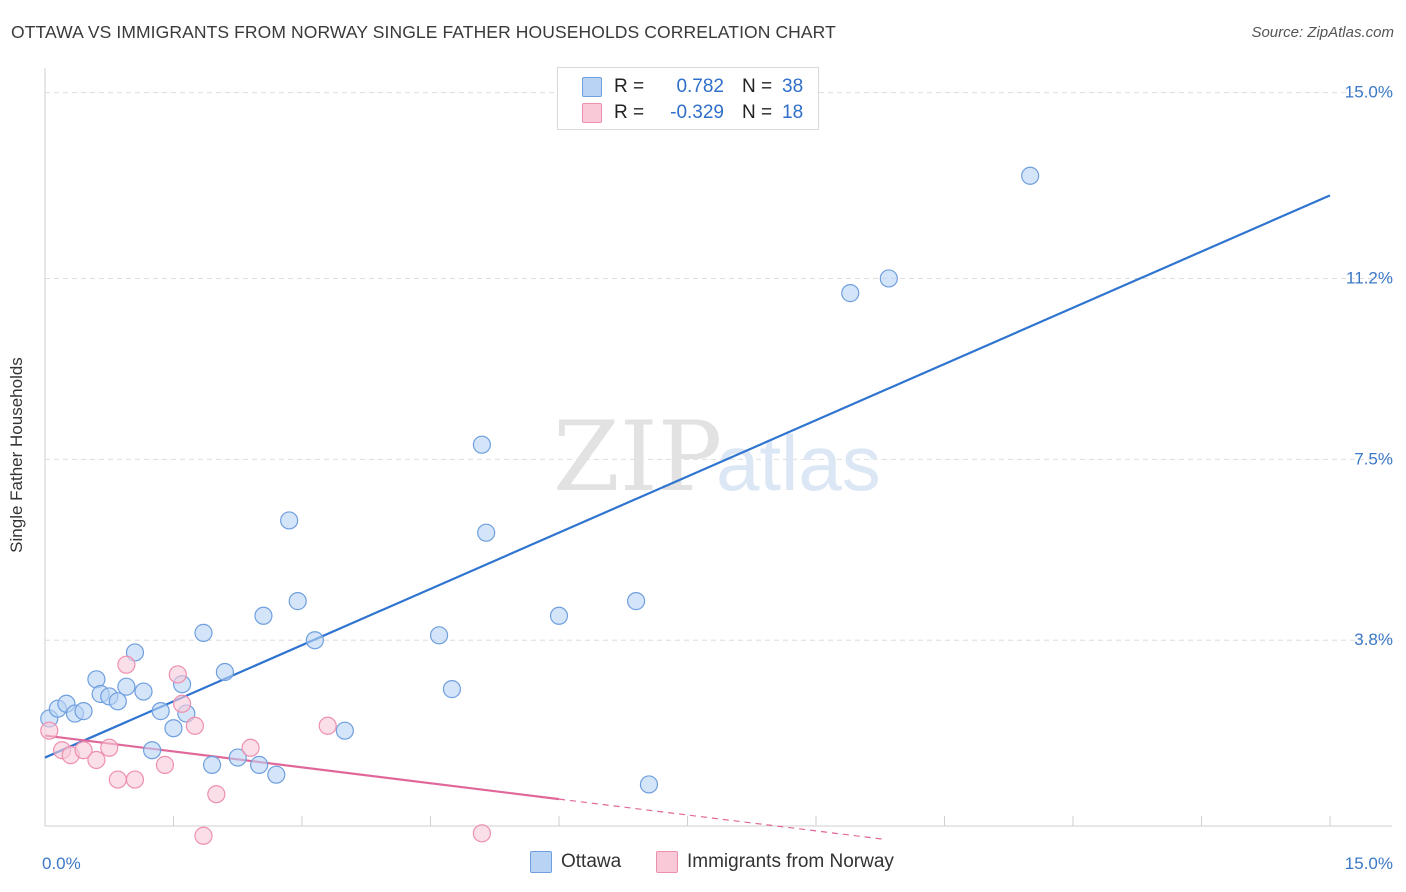 This screenshot has height=892, width=1406. What do you see at coordinates (721, 819) in the screenshot?
I see `norway-trendline-extension` at bounding box center [721, 819].